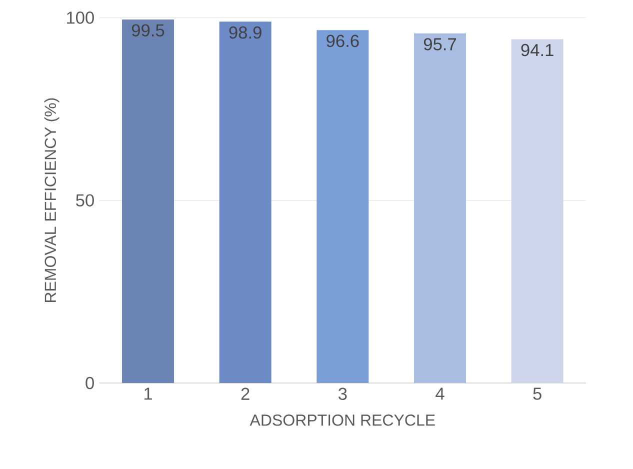 The height and width of the screenshot is (469, 633). What do you see at coordinates (440, 44) in the screenshot?
I see `data-label: 95.7` at bounding box center [440, 44].